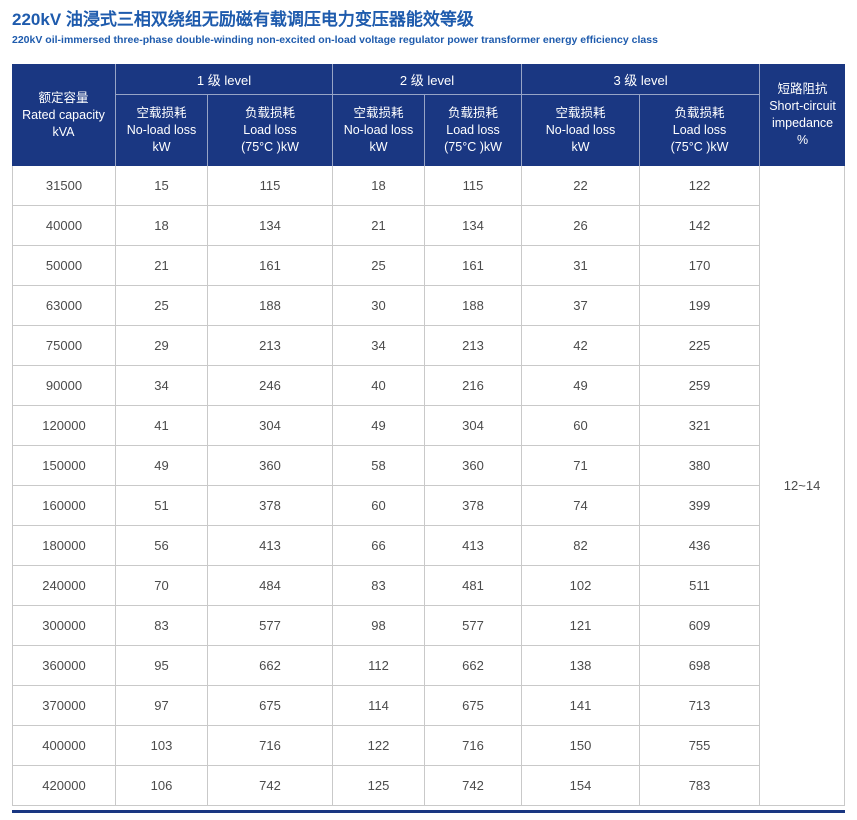 The width and height of the screenshot is (857, 820). What do you see at coordinates (64, 626) in the screenshot?
I see `capacity-cell: 300000` at bounding box center [64, 626].